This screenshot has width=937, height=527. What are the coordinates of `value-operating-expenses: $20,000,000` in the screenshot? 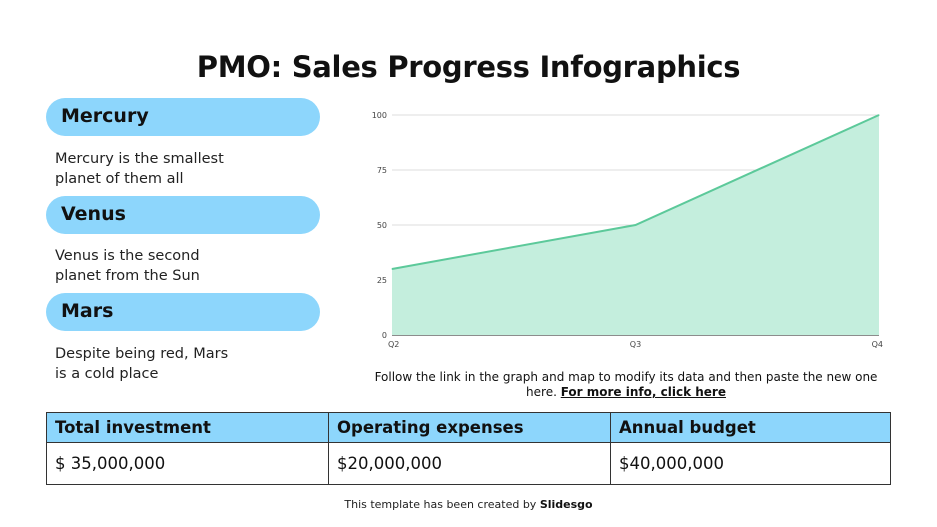 It's located at (469, 463).